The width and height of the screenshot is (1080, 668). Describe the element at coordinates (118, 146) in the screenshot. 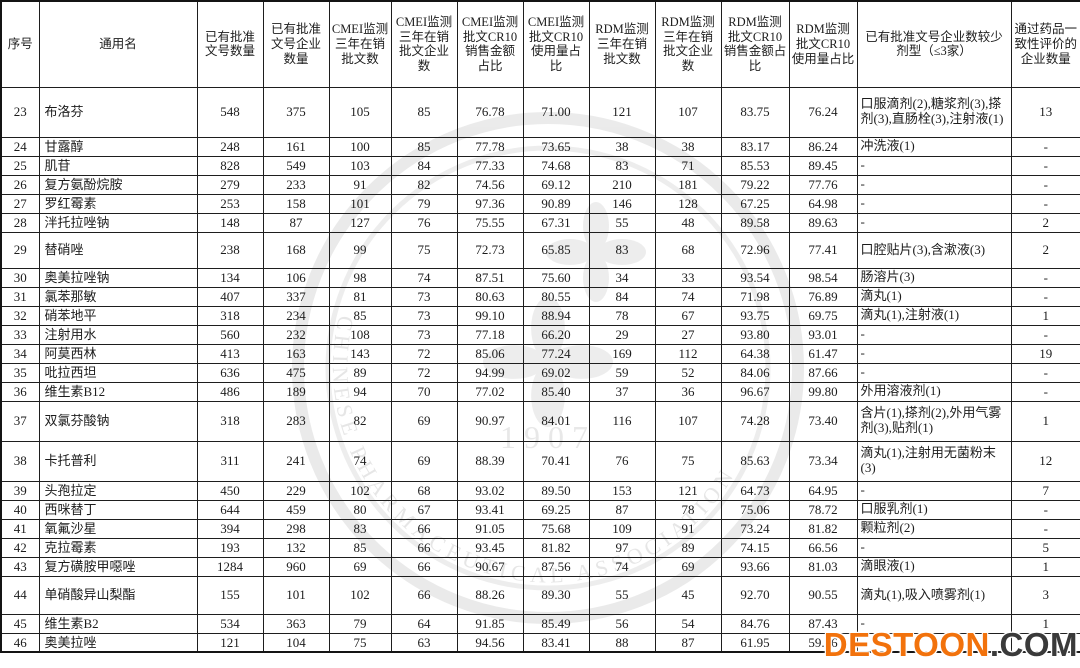

I see `drug-name-cell: 甘露醇` at that location.